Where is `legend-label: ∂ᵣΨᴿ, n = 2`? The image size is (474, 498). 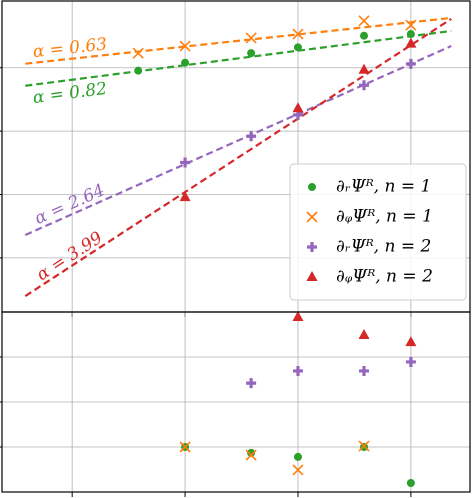 legend-label: ∂ᵣΨᴿ, n = 2 is located at coordinates (383, 247).